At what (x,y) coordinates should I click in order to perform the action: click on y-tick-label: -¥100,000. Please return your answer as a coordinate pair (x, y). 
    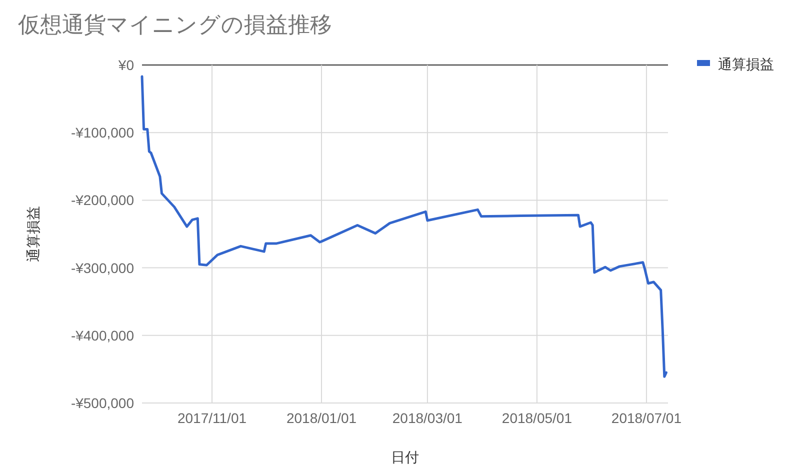
    Looking at the image, I should click on (102, 132).